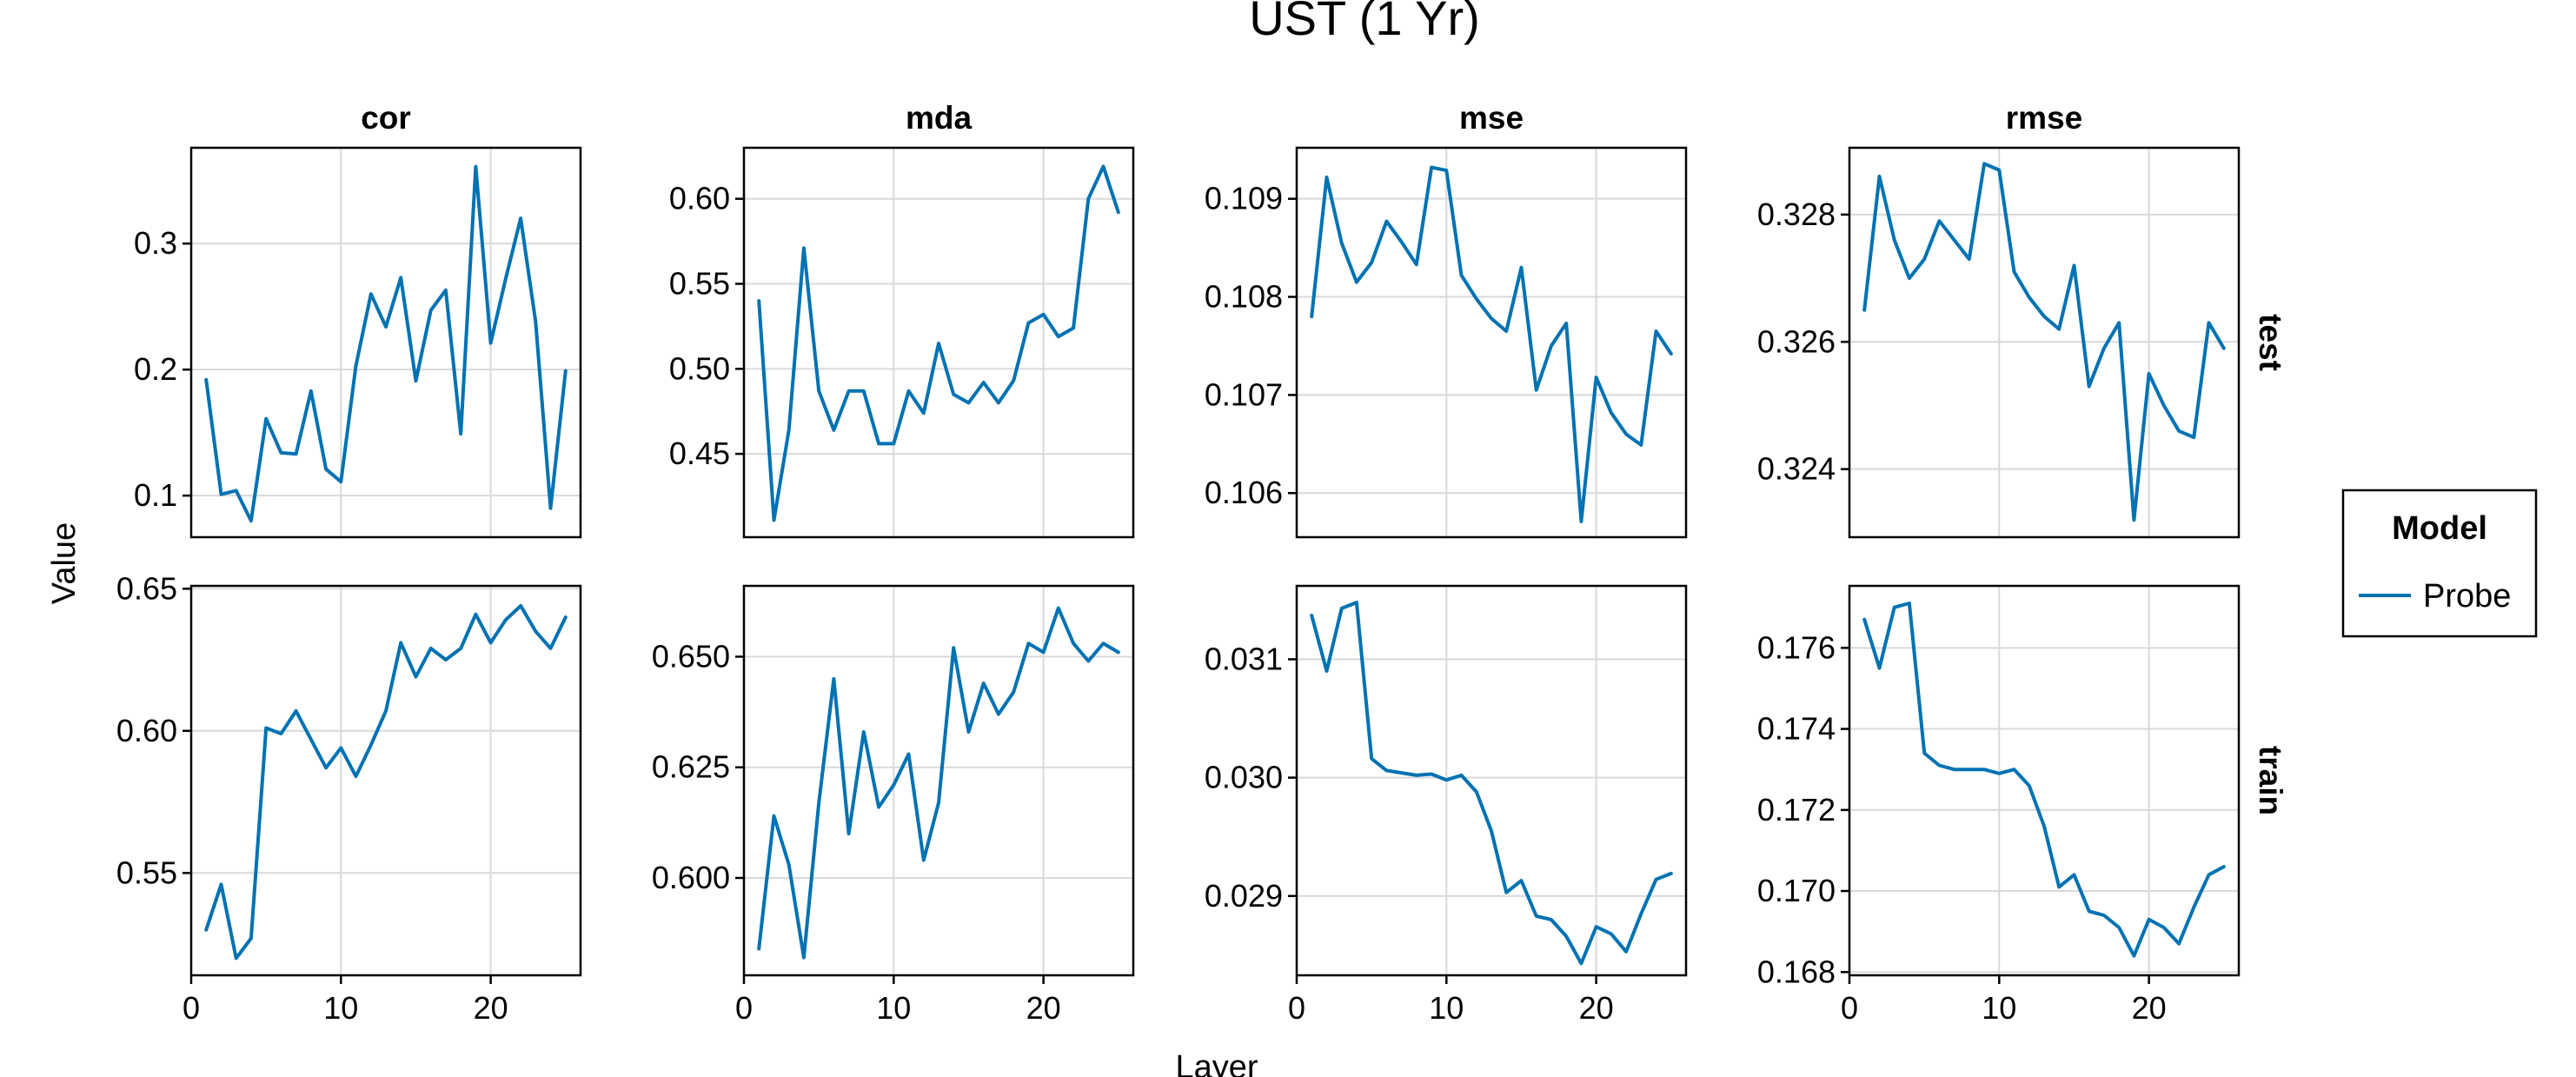  Describe the element at coordinates (1796, 971) in the screenshot. I see `y-tick-label: 0.168` at that location.